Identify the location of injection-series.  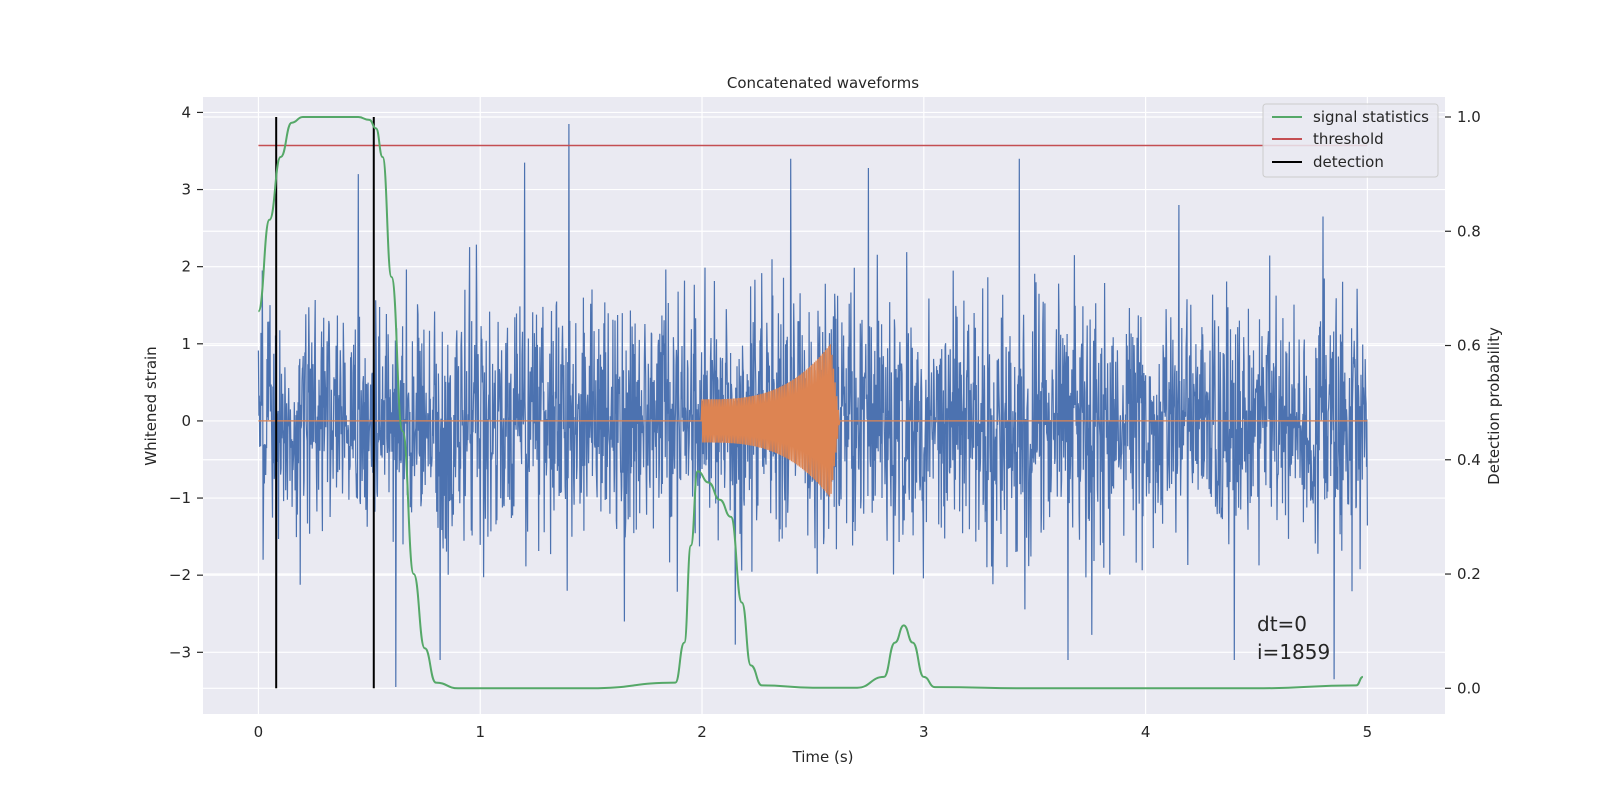
(813, 420).